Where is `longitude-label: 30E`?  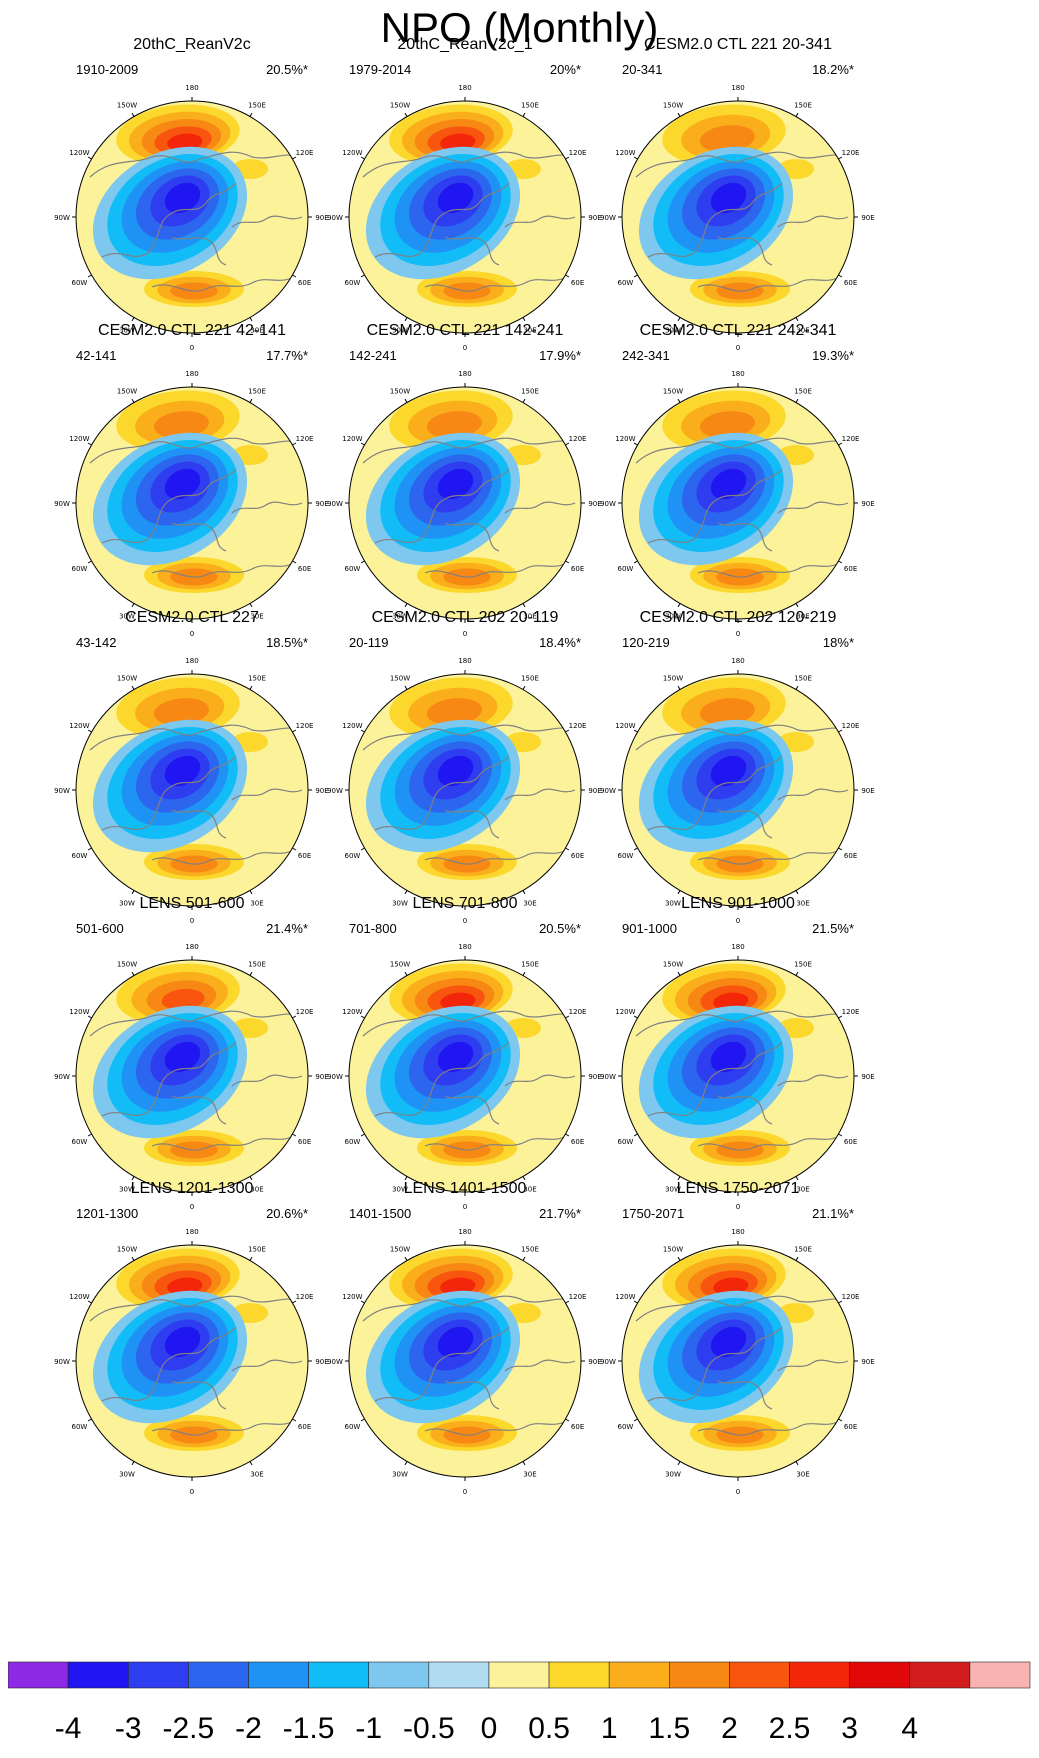
longitude-label: 30E is located at coordinates (529, 1190).